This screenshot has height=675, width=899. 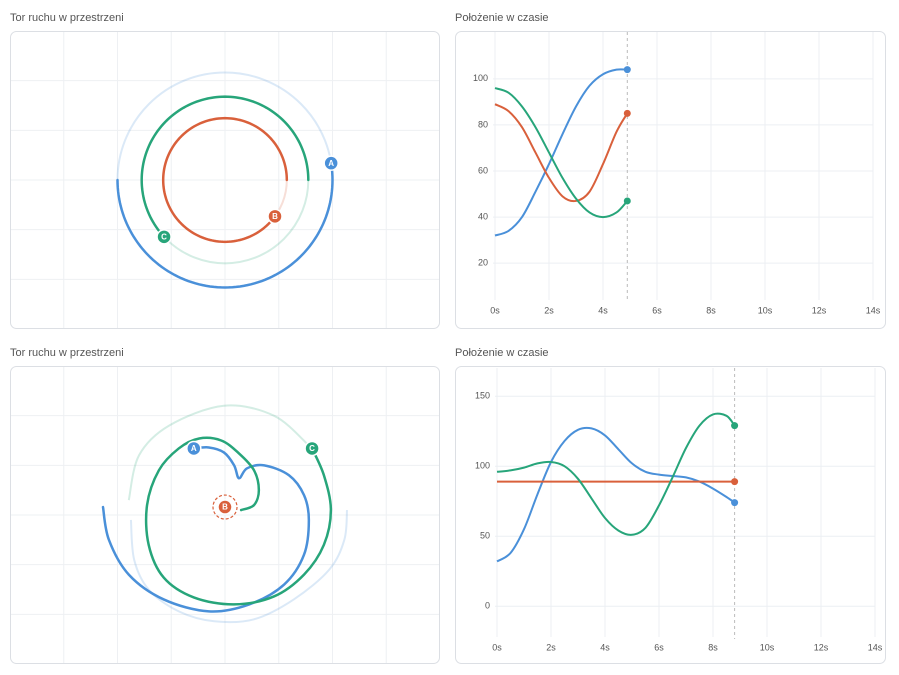 What do you see at coordinates (483, 124) in the screenshot?
I see `y-tick-label: 80` at bounding box center [483, 124].